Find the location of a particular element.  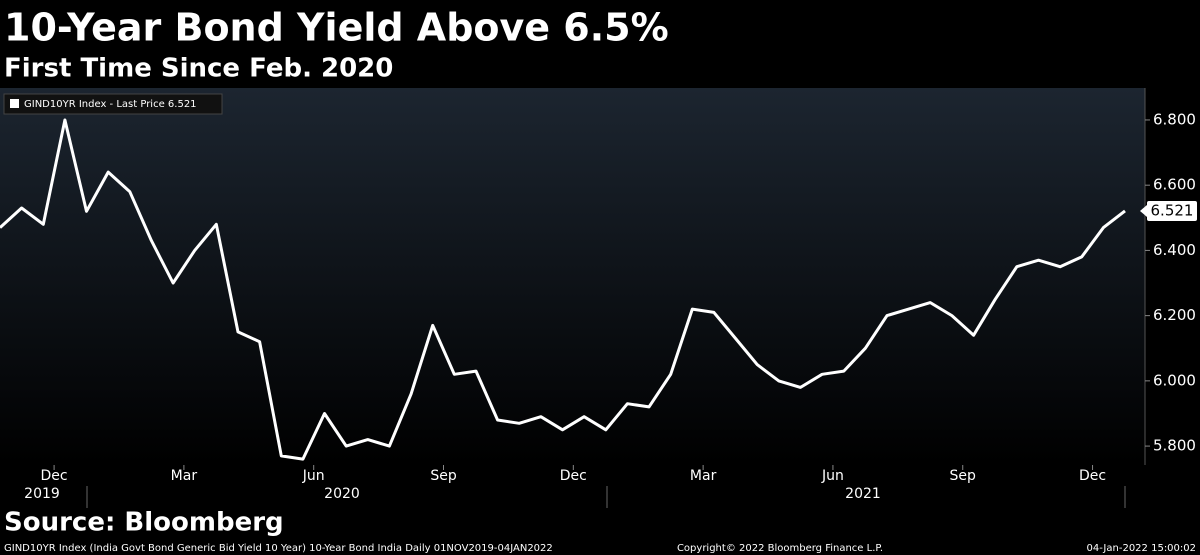

legend-box is located at coordinates (113, 104).